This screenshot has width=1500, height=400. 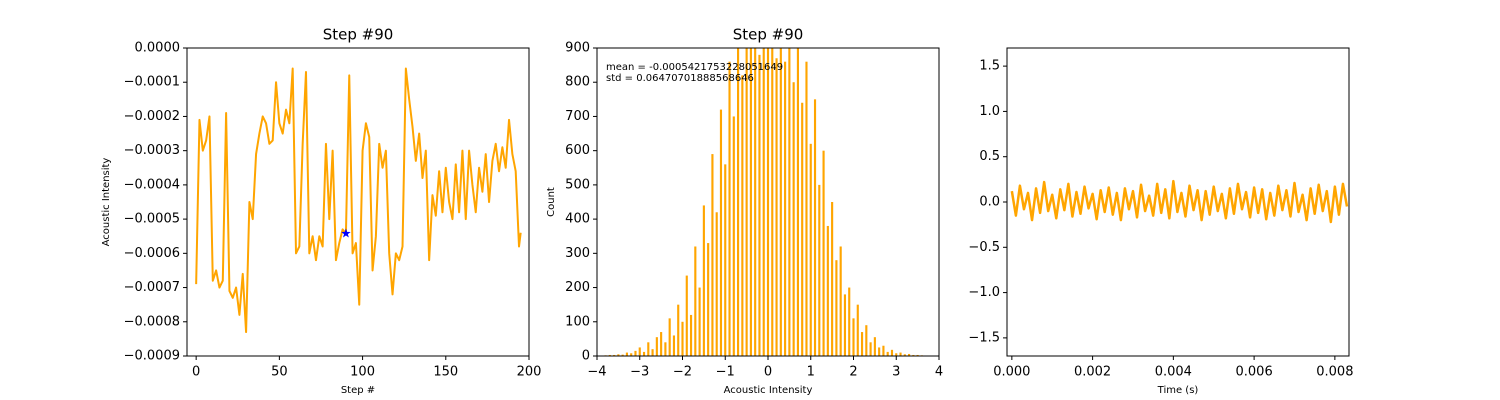 I want to click on x-tick-label: 200, so click(x=529, y=372).